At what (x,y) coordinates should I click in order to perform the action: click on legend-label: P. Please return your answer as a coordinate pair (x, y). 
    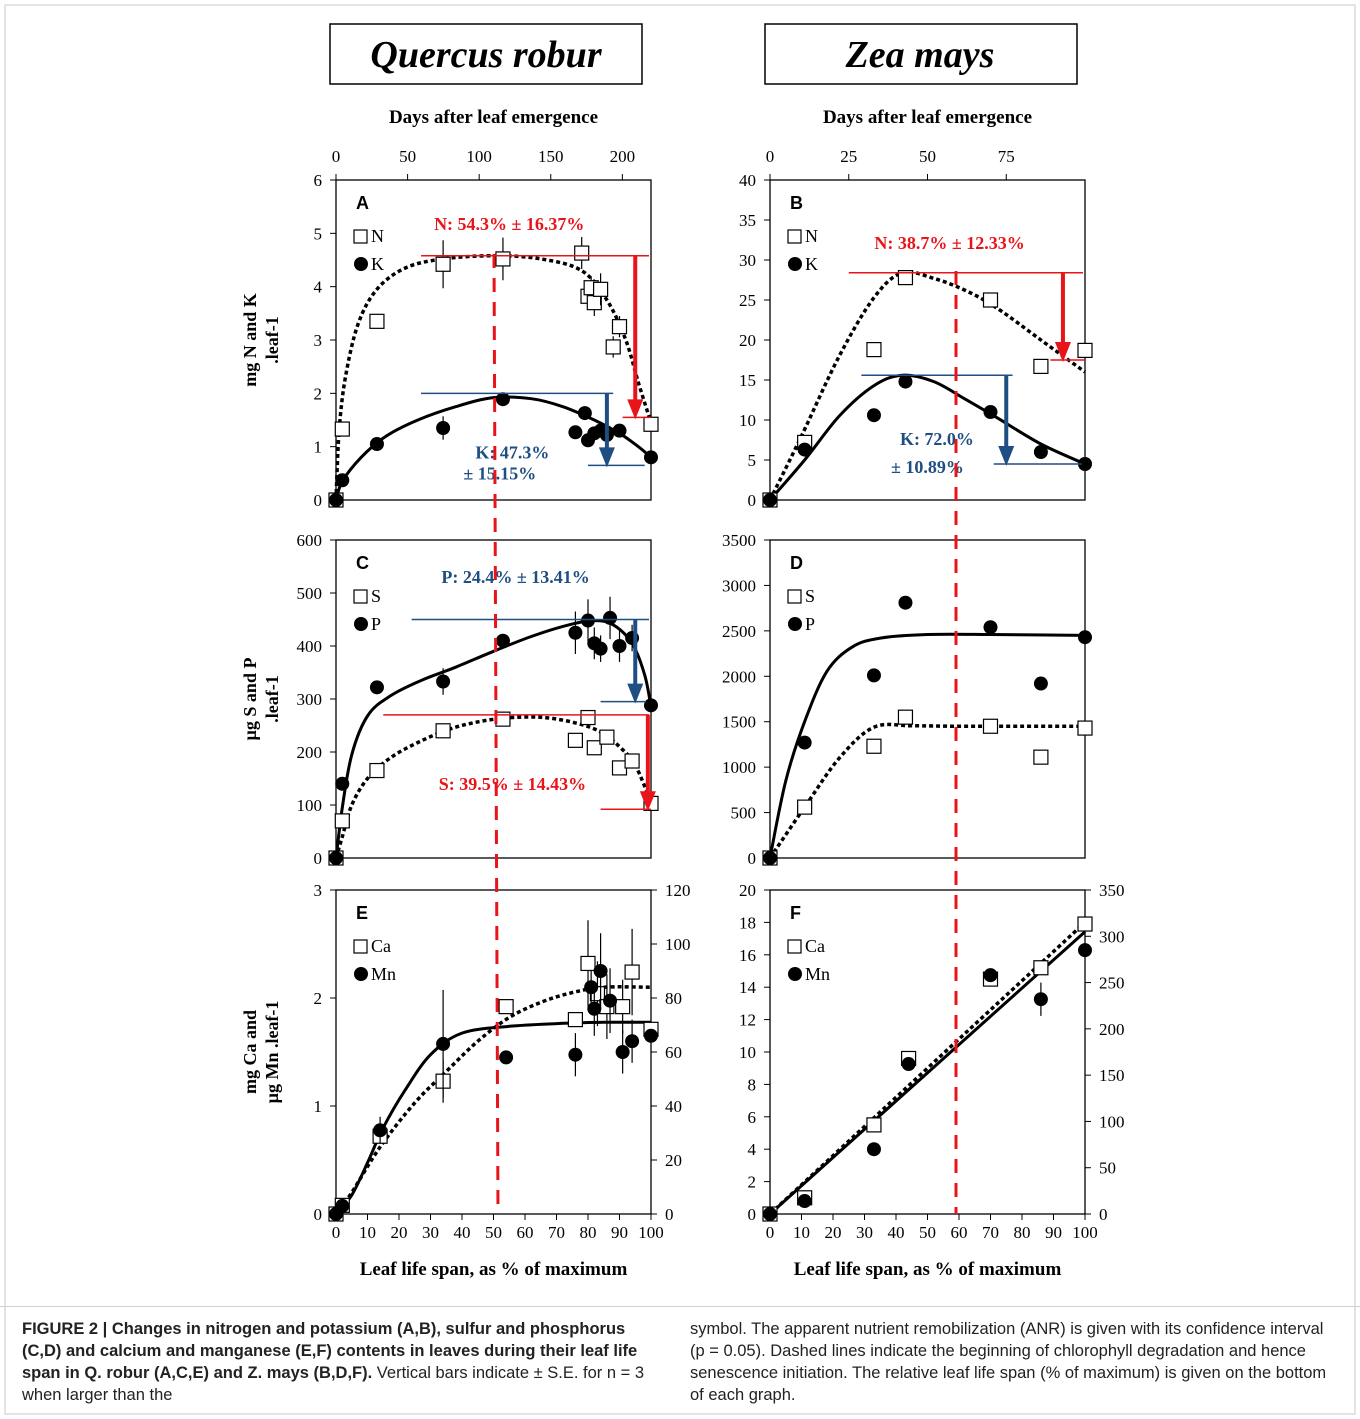
    Looking at the image, I should click on (376, 624).